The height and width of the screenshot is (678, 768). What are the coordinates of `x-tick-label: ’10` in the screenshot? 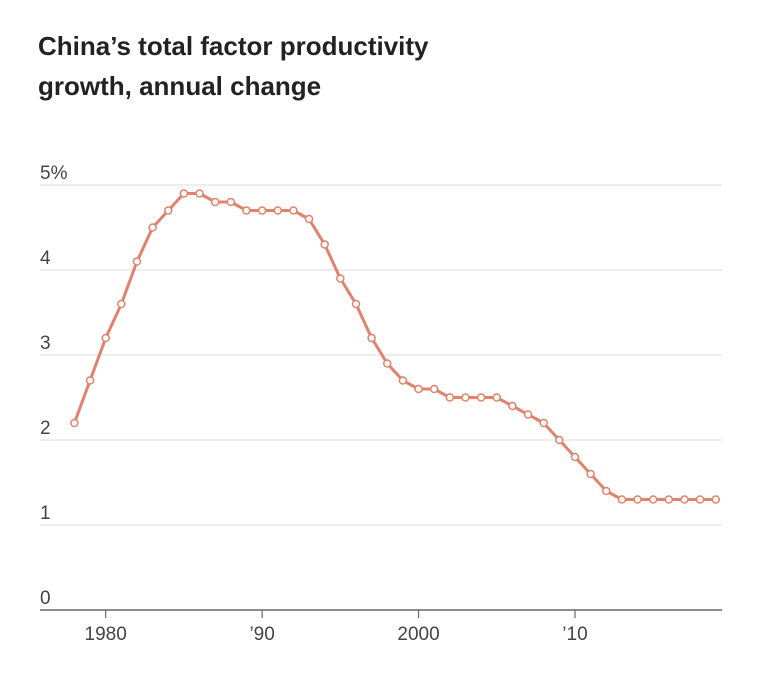 It's located at (574, 634).